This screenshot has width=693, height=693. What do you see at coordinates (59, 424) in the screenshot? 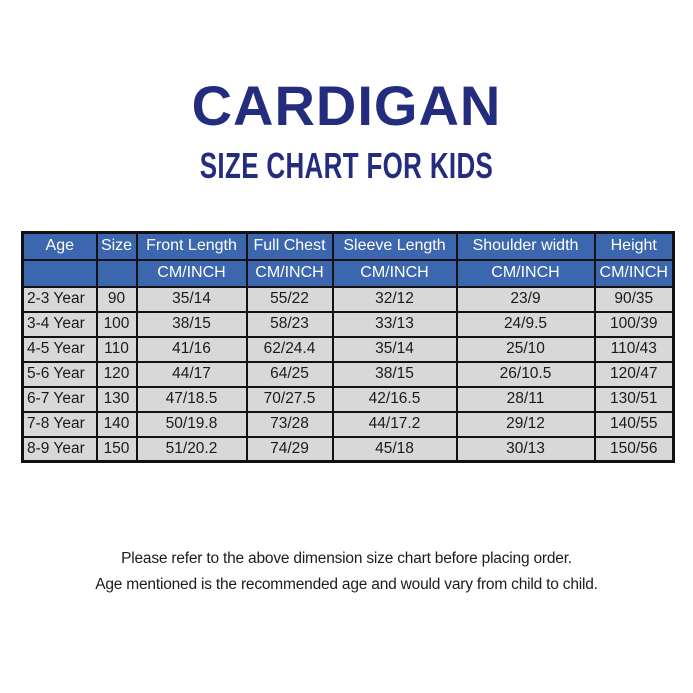
I see `table-cell-age: 7-8 Year` at bounding box center [59, 424].